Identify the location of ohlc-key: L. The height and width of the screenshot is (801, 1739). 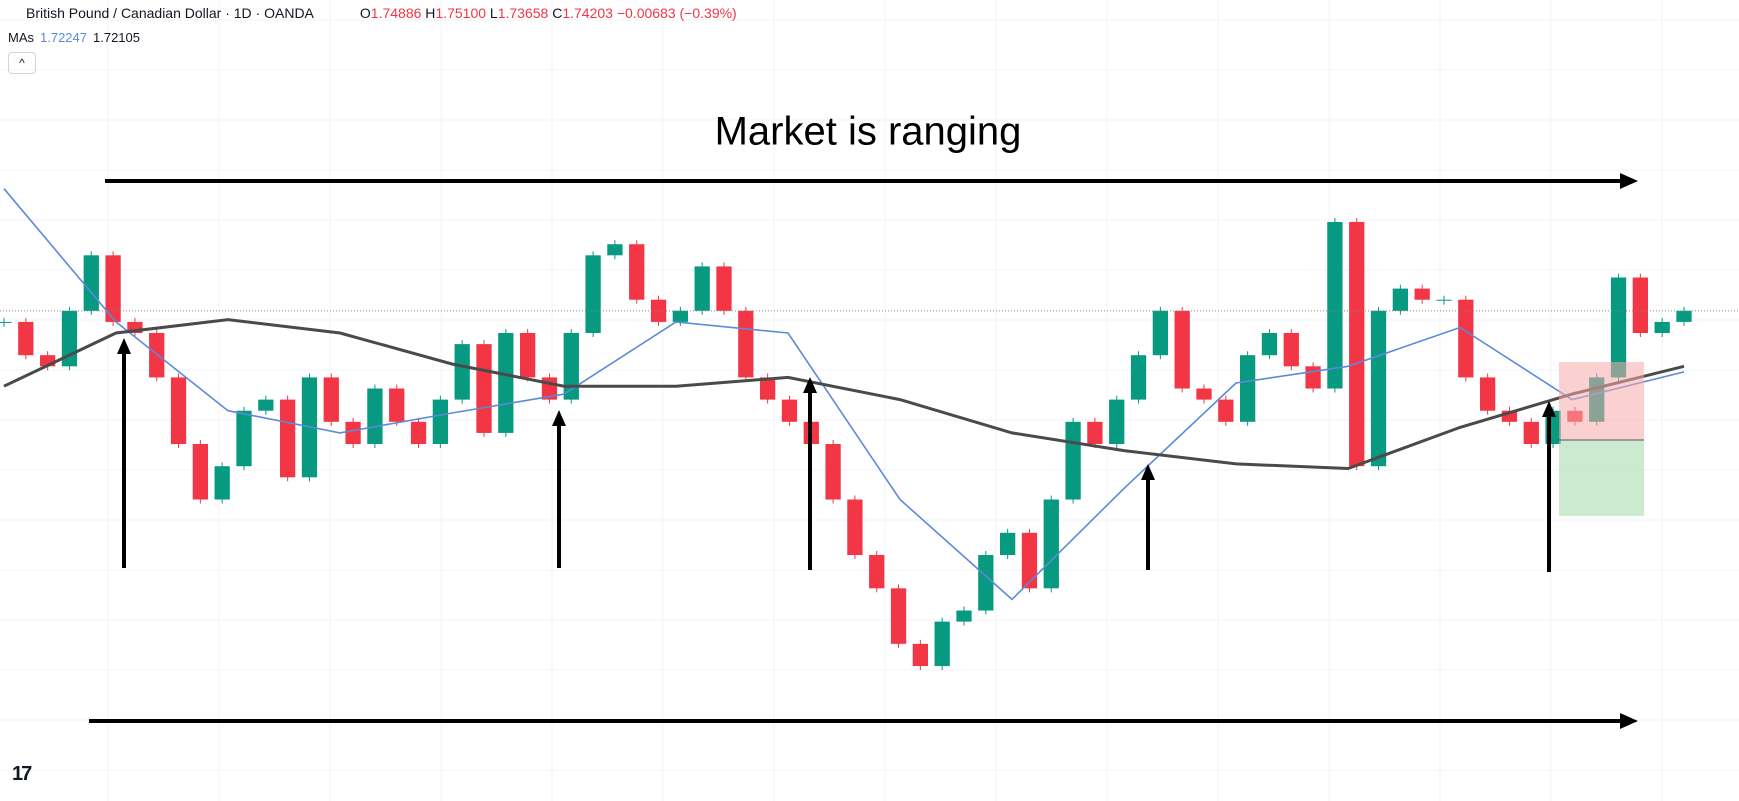
(493, 13).